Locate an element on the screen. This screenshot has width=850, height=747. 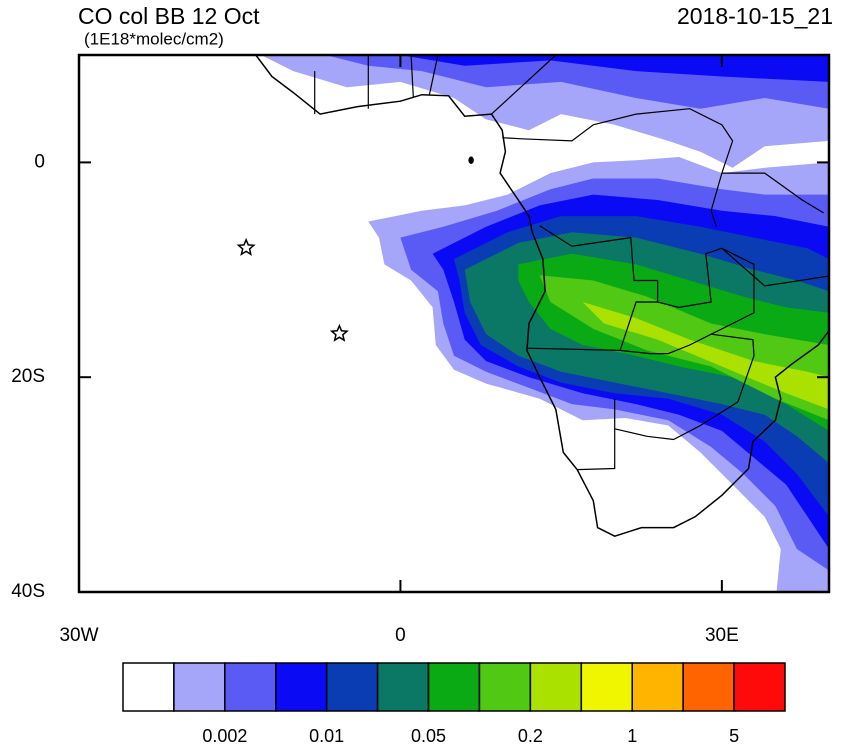
x-tick-label: 30E is located at coordinates (722, 635).